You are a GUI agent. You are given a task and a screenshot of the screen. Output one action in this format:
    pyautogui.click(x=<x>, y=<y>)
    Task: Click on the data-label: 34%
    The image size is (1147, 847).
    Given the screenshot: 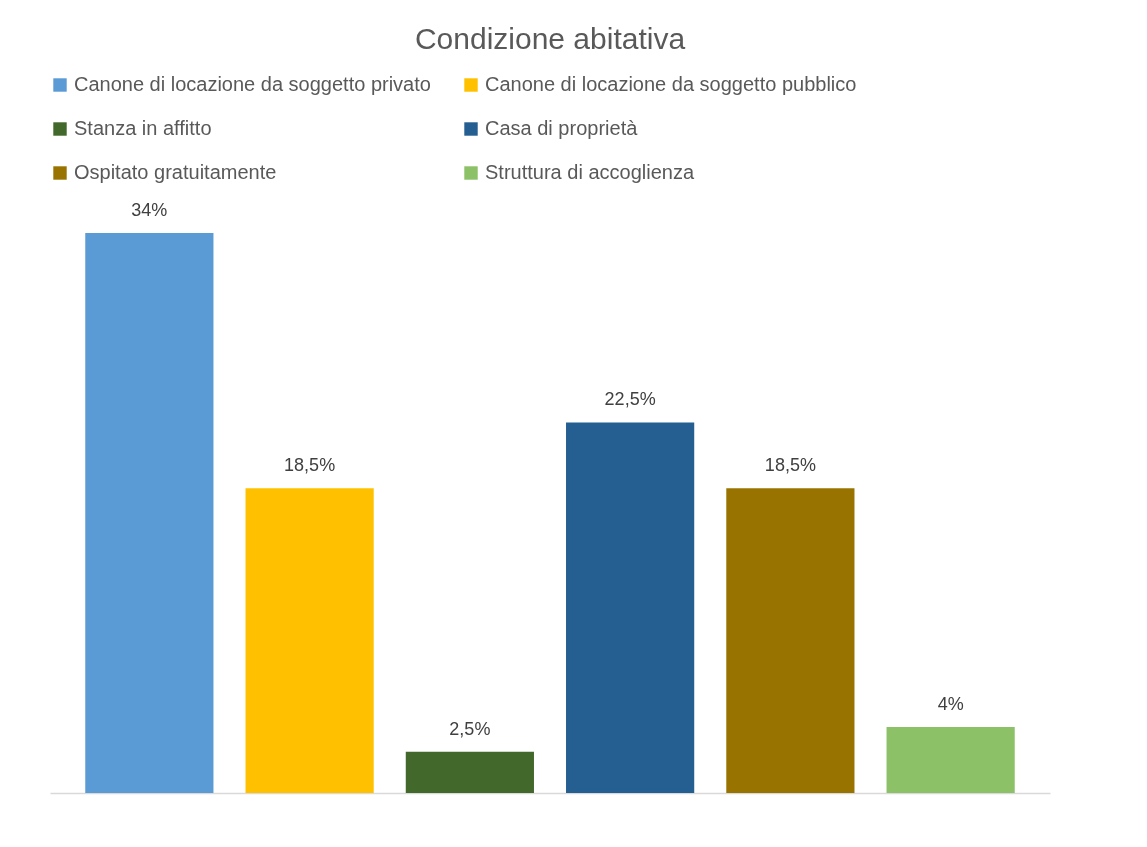 What is the action you would take?
    pyautogui.click(x=149, y=210)
    